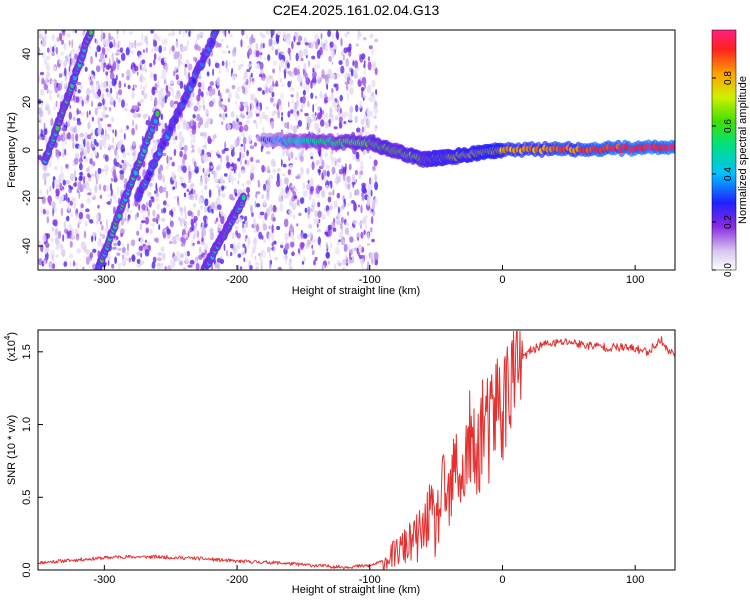  I want to click on colorbar-tick-label: 0.2, so click(728, 222).